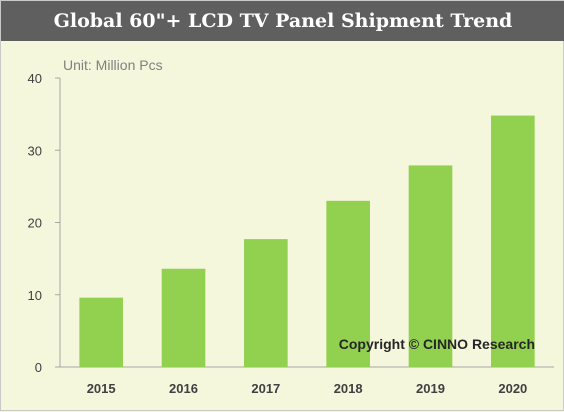  What do you see at coordinates (266, 303) in the screenshot?
I see `bar-2017` at bounding box center [266, 303].